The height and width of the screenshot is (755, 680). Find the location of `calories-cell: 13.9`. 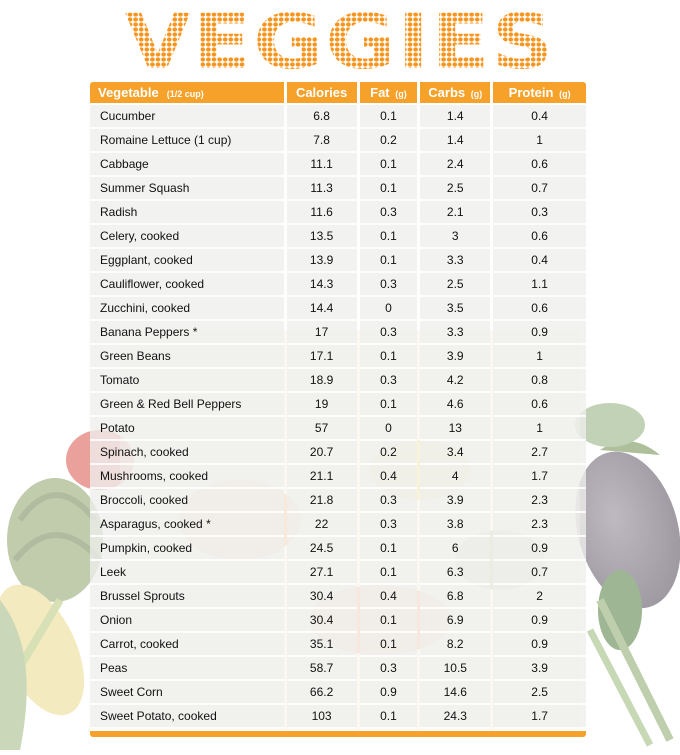

calories-cell: 13.9 is located at coordinates (321, 261).